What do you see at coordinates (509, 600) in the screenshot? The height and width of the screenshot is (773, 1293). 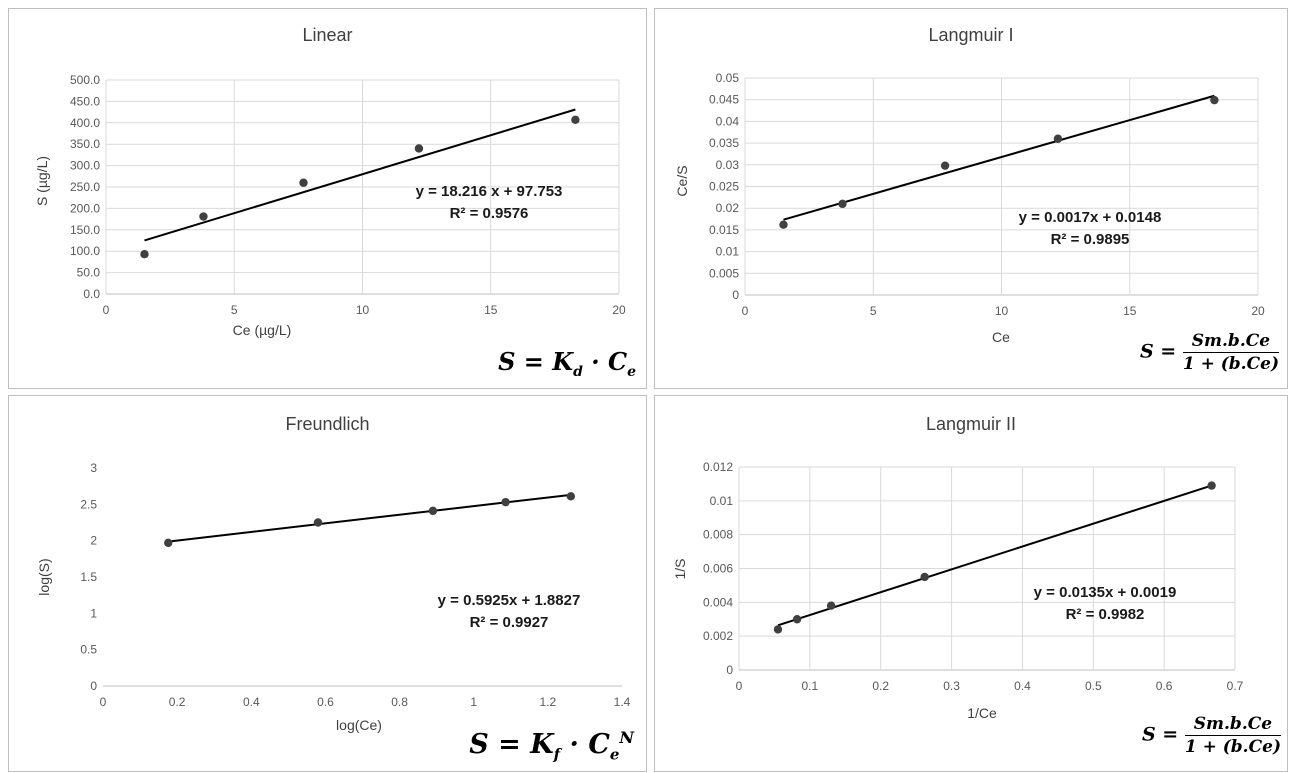 I see `equation-text: y = 0.5925x + 1.8827` at bounding box center [509, 600].